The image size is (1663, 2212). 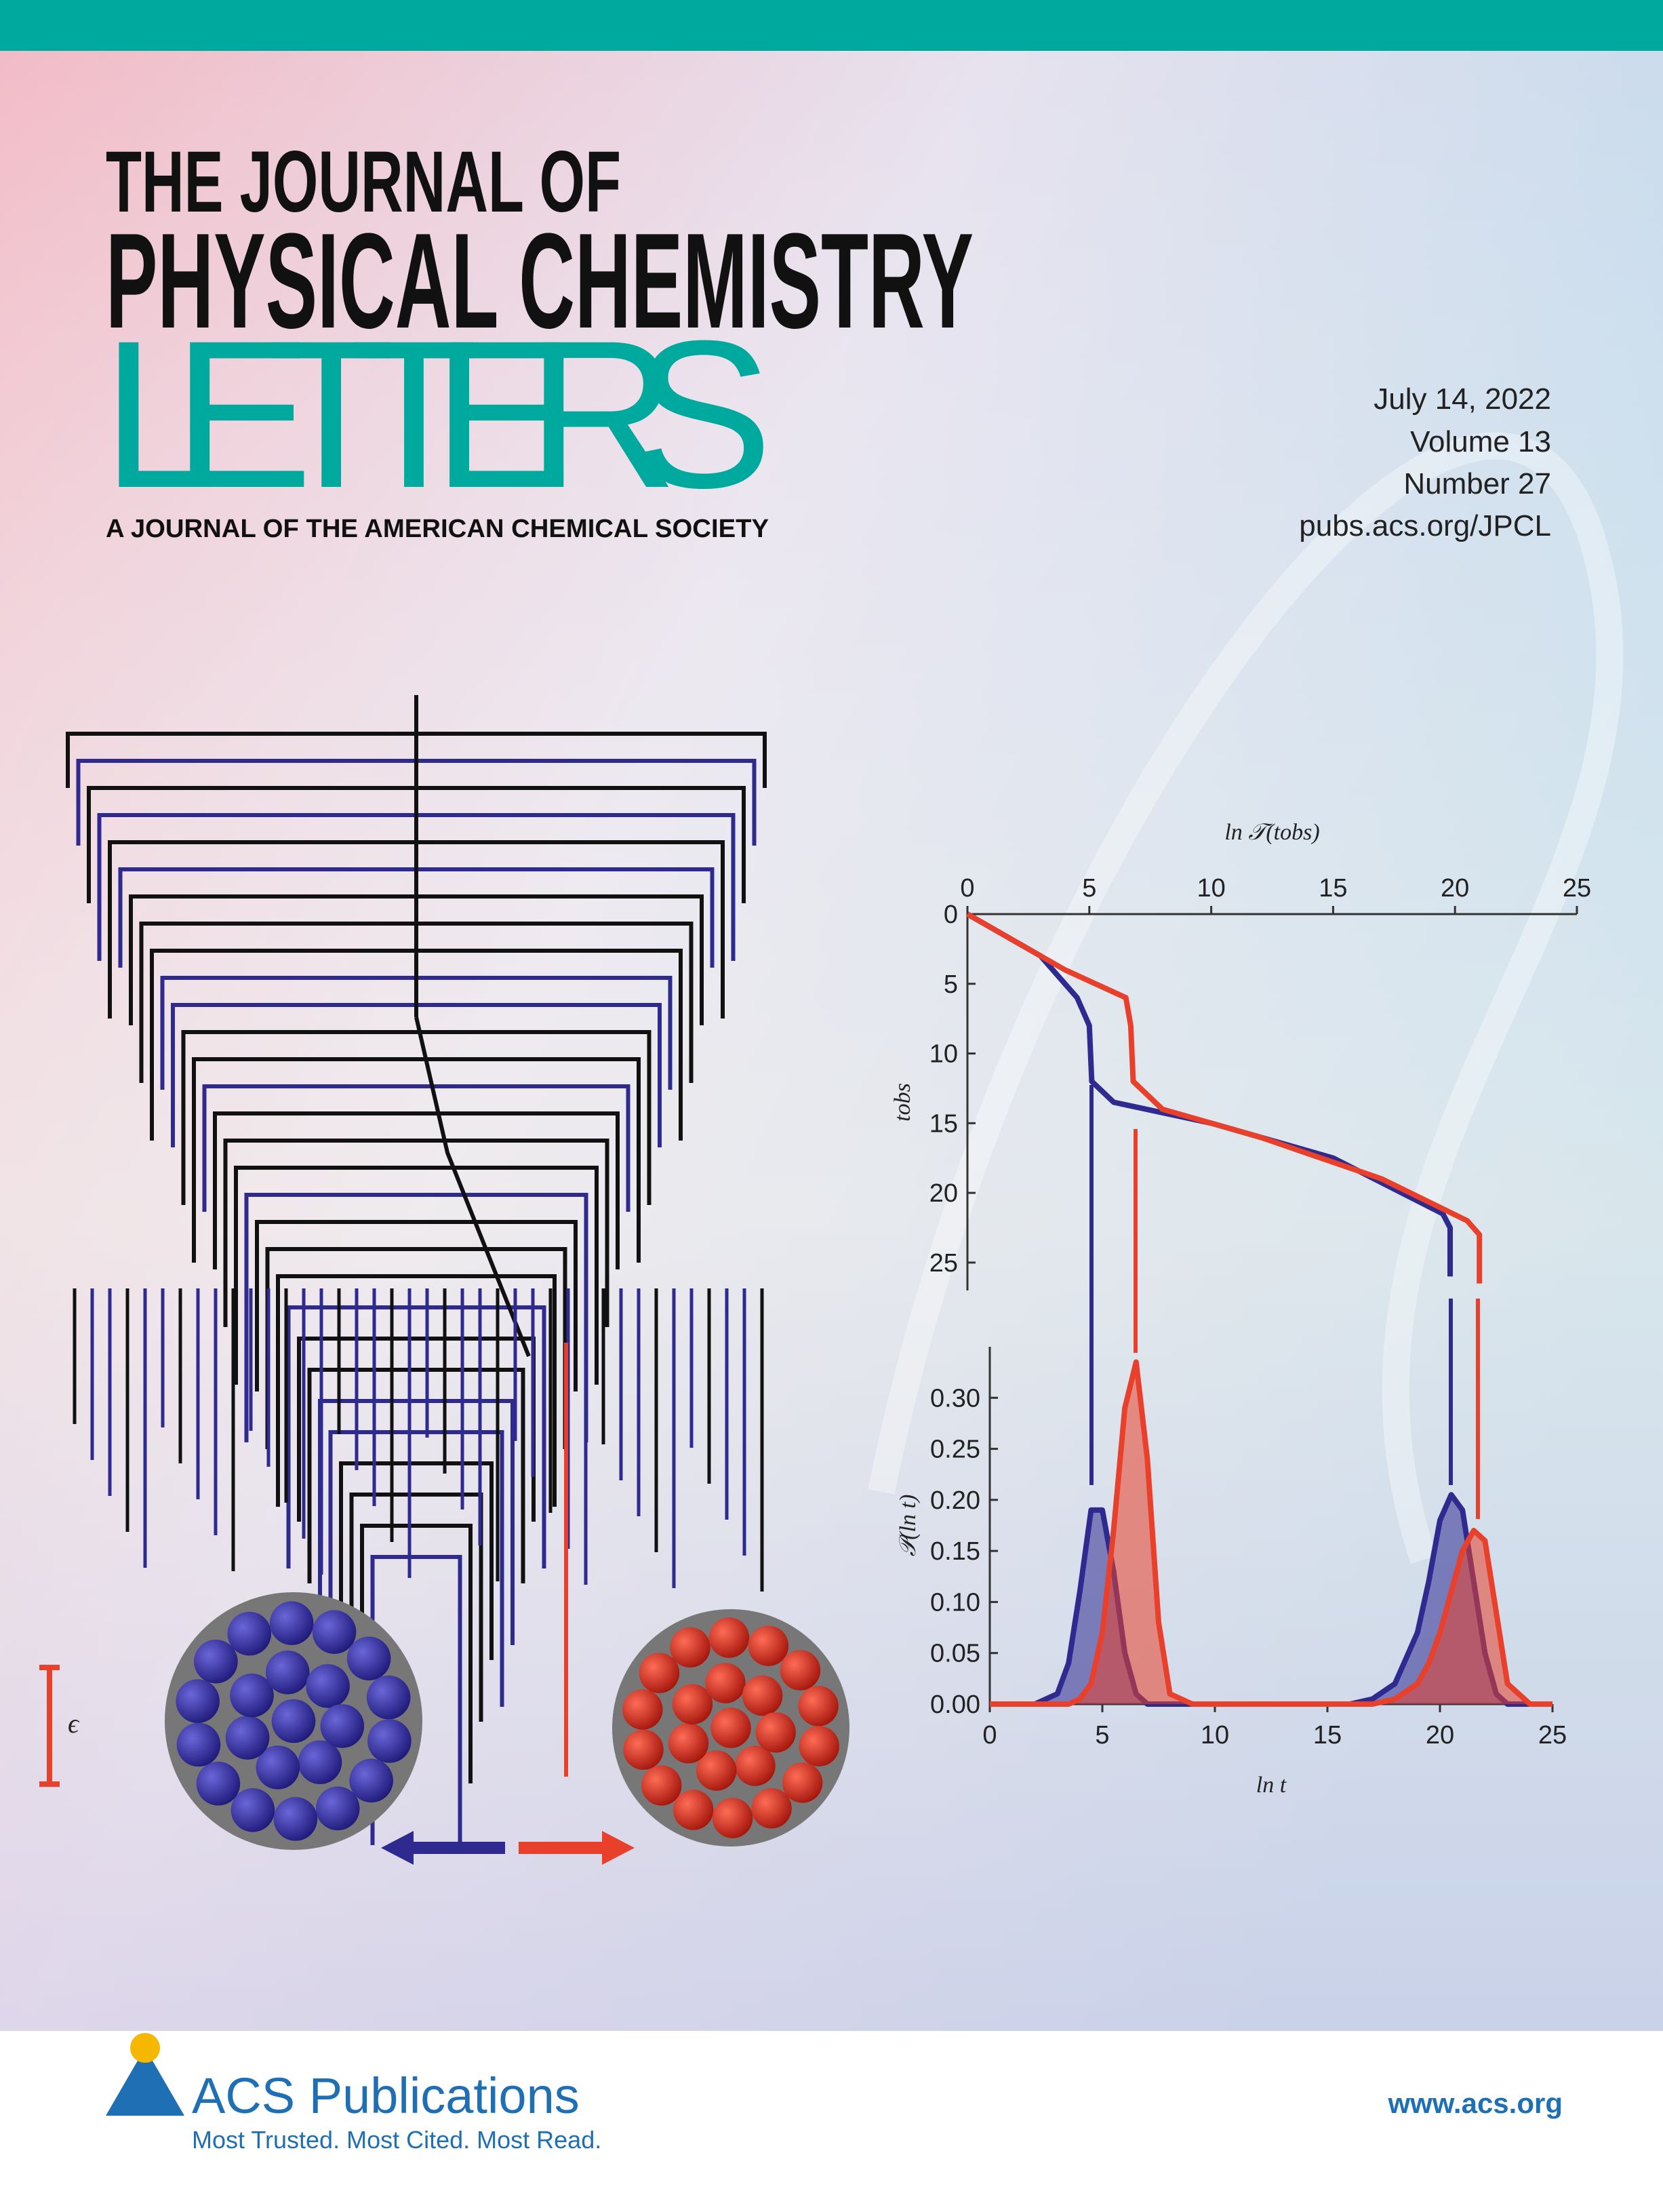 I want to click on y-tick-label: 0.25, so click(x=955, y=1450).